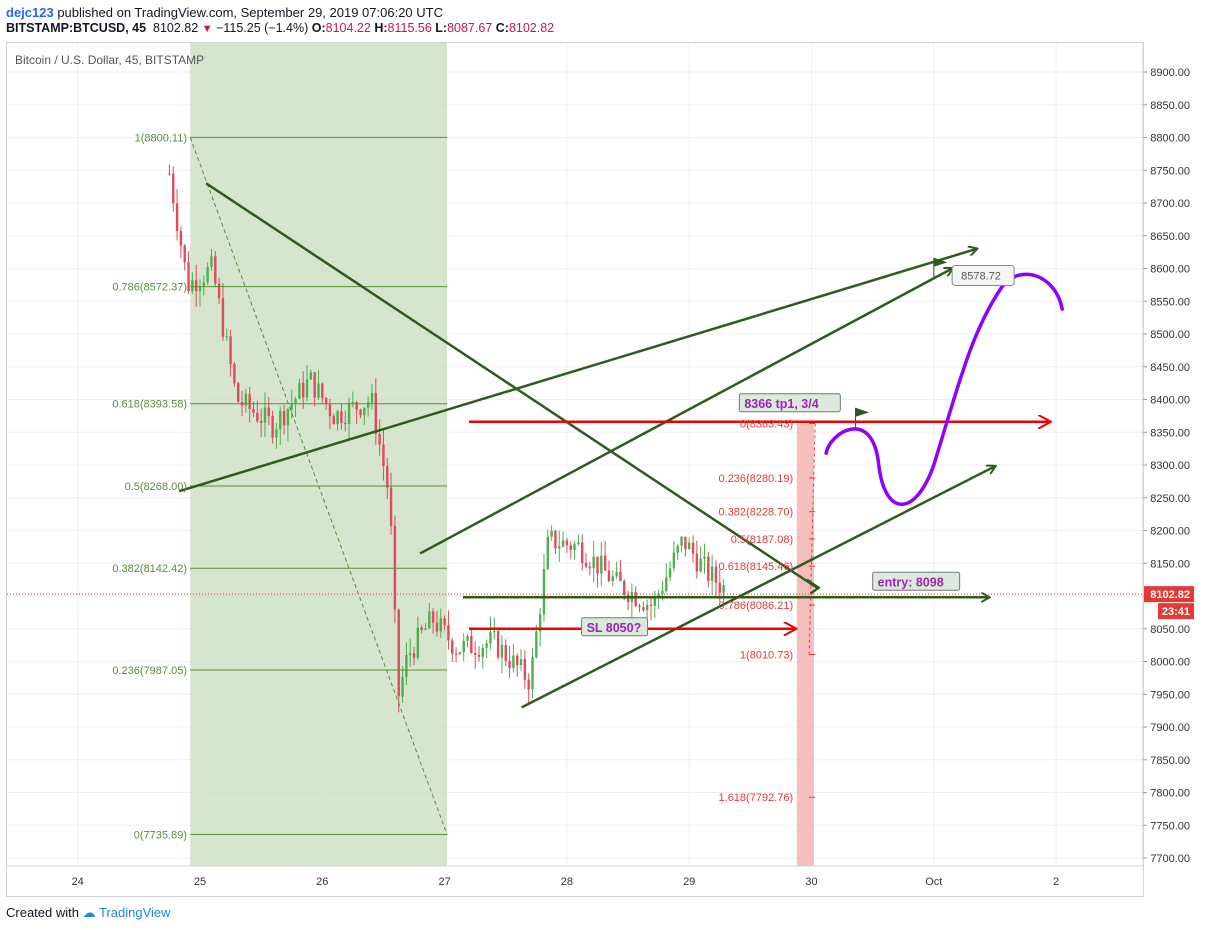 The image size is (1206, 930). I want to click on fib-right-label: 1.618(7792.76), so click(756, 798).